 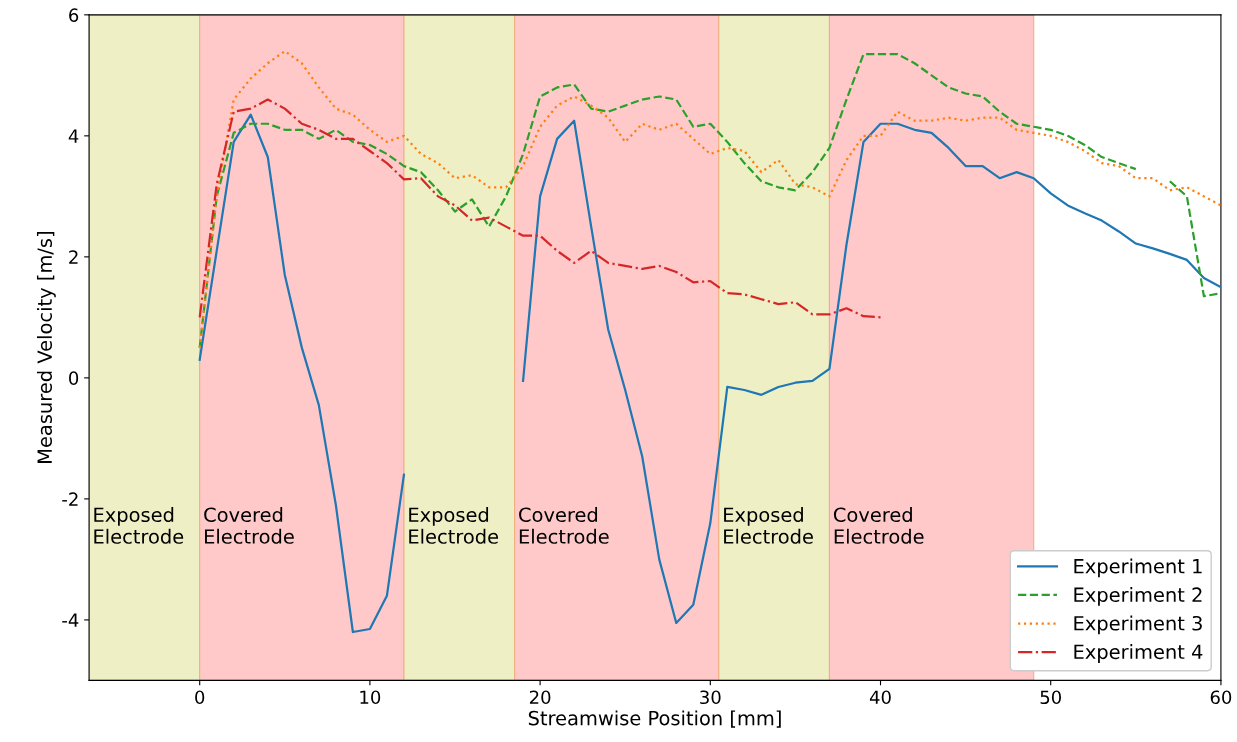 I want to click on y-tick-label: 4, so click(x=73, y=136).